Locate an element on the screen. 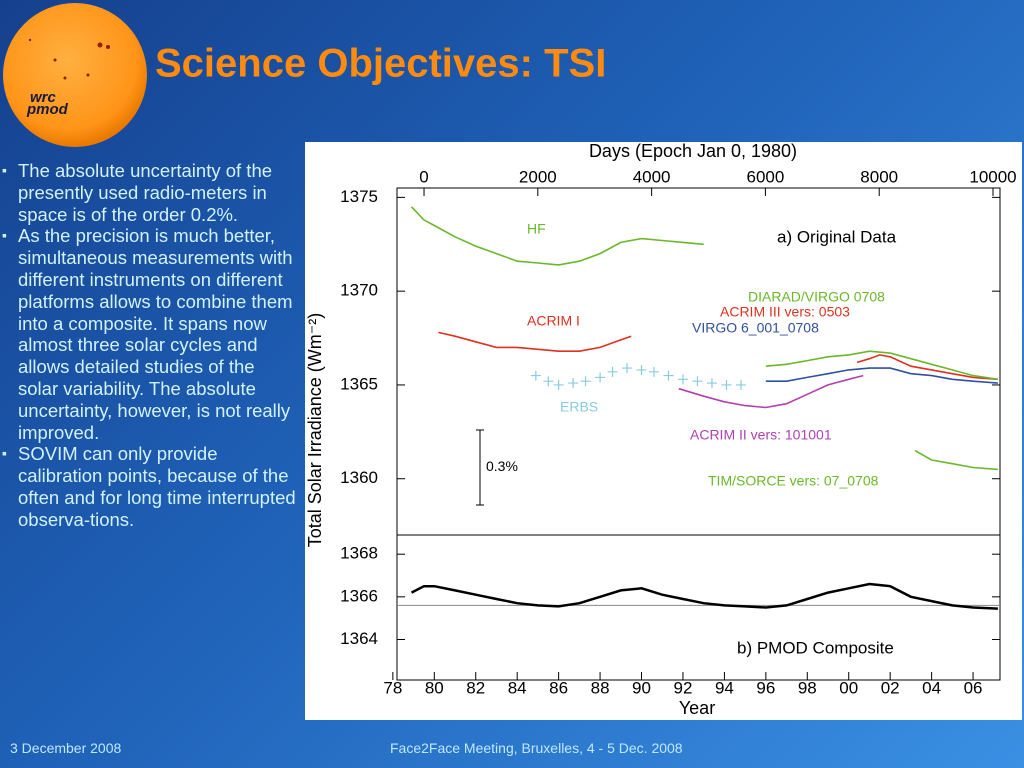 Image resolution: width=1024 pixels, height=768 pixels. y-tick-label: 1370 is located at coordinates (359, 290).